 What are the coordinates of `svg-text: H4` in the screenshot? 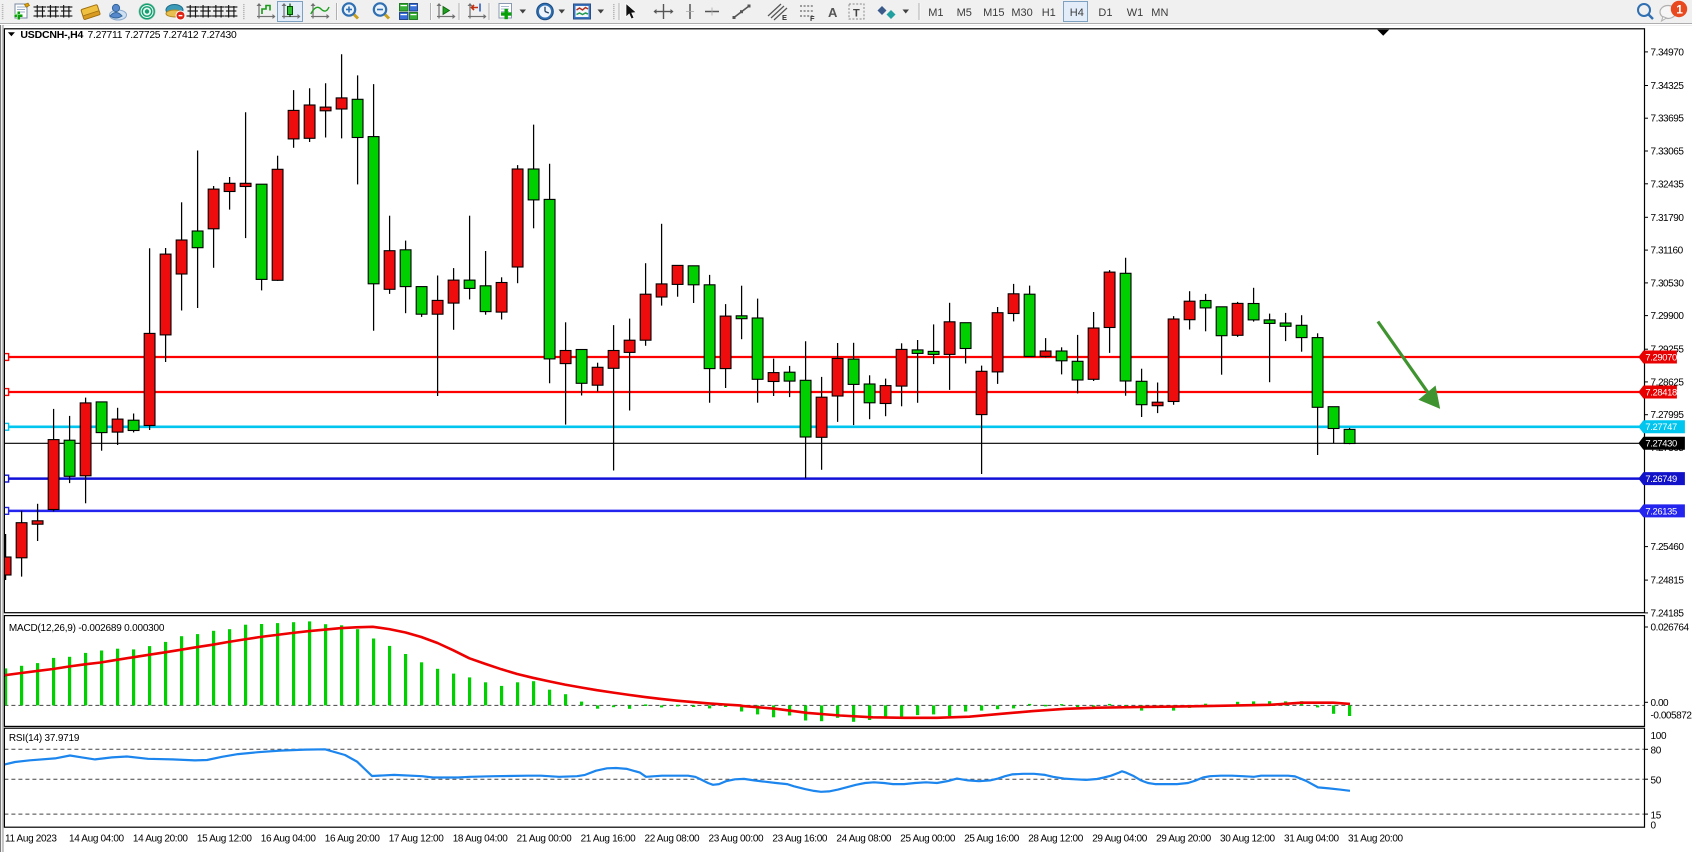 It's located at (1077, 13).